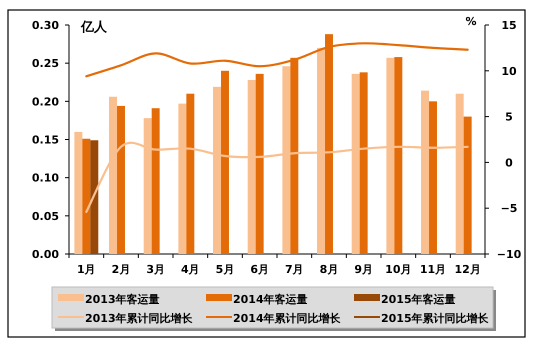 The width and height of the screenshot is (535, 347). What do you see at coordinates (435, 318) in the screenshot?
I see `legend-label: 2015年累计同比增长` at bounding box center [435, 318].